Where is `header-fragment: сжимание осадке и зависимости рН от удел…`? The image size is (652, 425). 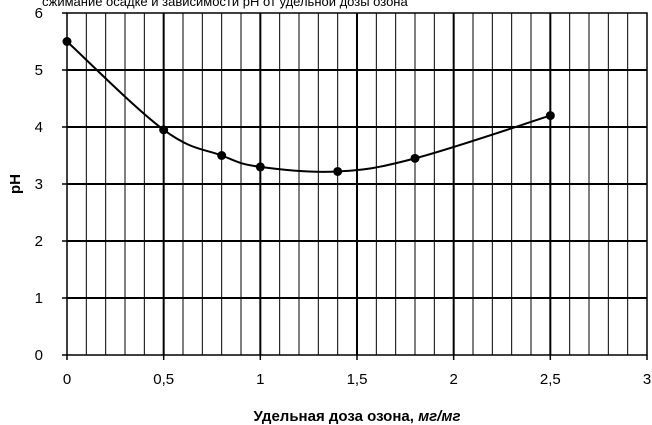 header-fragment: сжимание осадке и зависимости рН от удел… is located at coordinates (225, 4).